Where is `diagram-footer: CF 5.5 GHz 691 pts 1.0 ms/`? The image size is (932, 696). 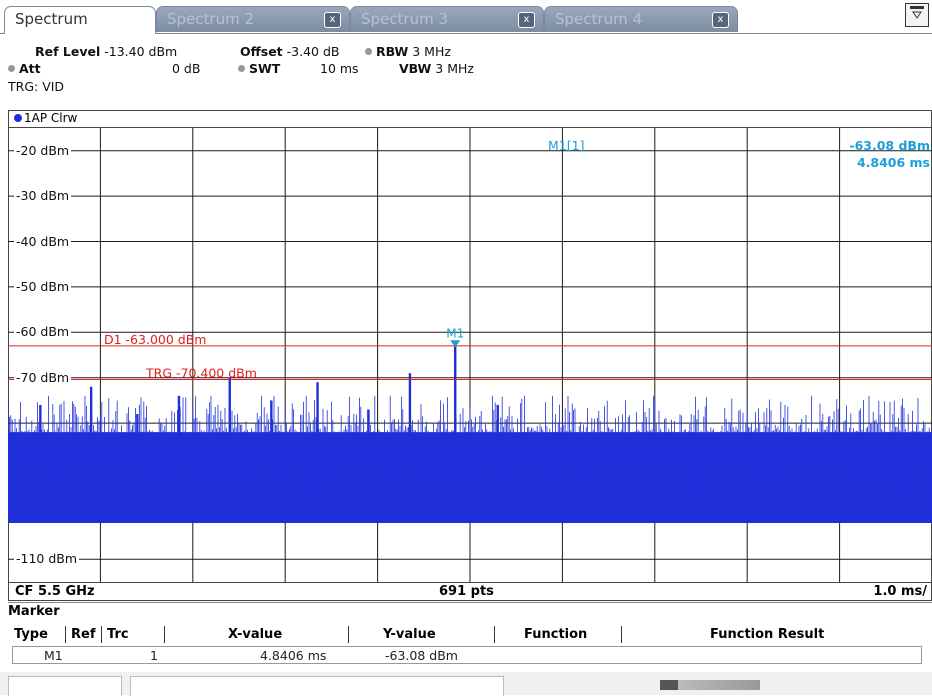
diagram-footer: CF 5.5 GHz 691 pts 1.0 ms/ is located at coordinates (470, 591).